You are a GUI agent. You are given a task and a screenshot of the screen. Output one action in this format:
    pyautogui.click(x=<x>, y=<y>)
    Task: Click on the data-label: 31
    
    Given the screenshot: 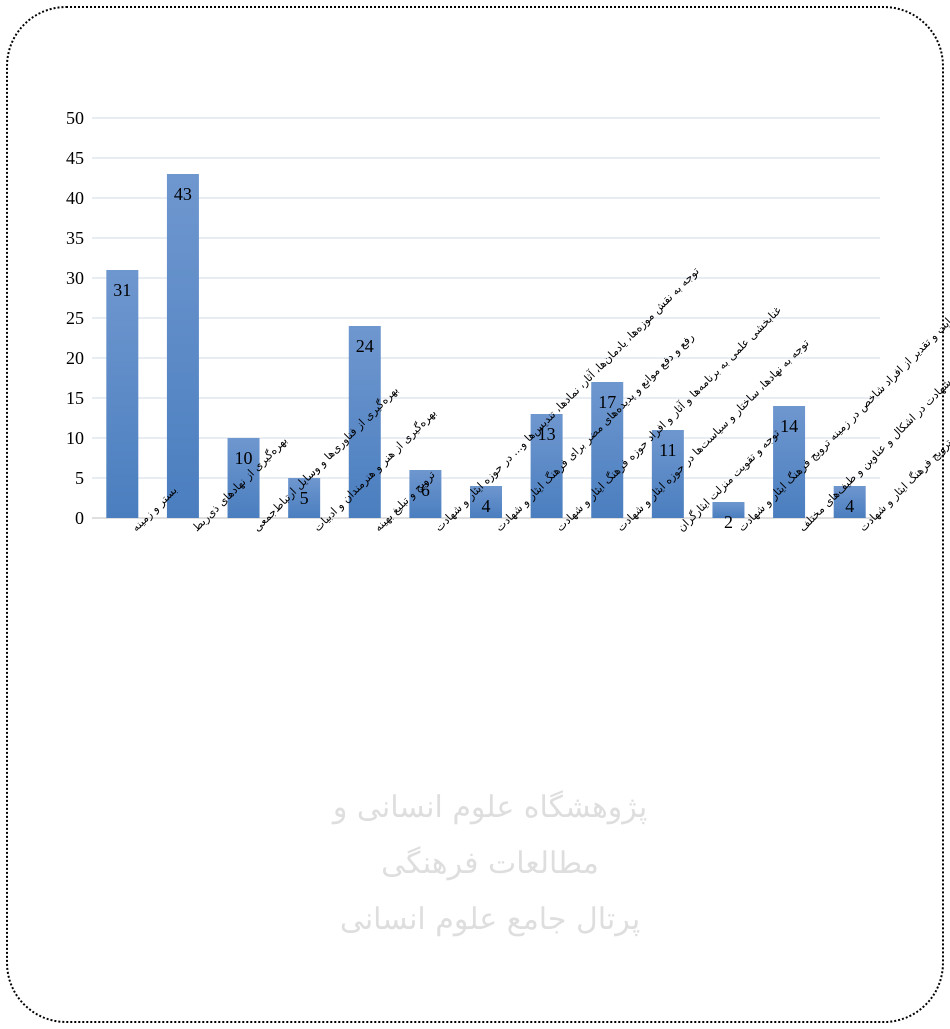 What is the action you would take?
    pyautogui.click(x=122, y=290)
    